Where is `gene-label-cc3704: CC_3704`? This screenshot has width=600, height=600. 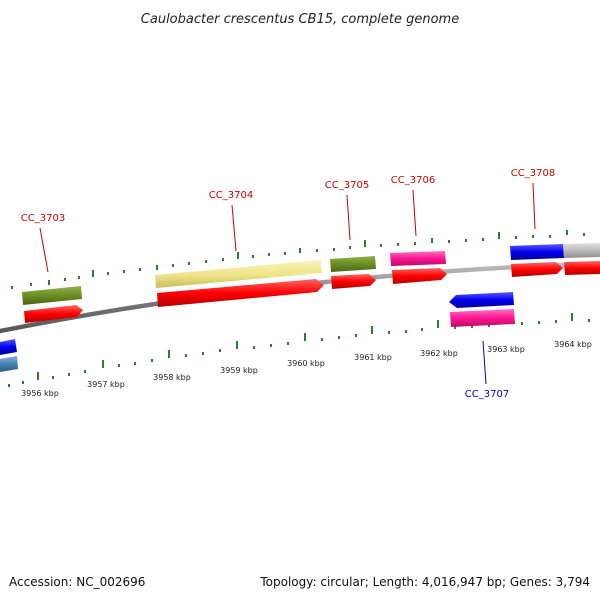
gene-label-cc3704: CC_3704 is located at coordinates (231, 195).